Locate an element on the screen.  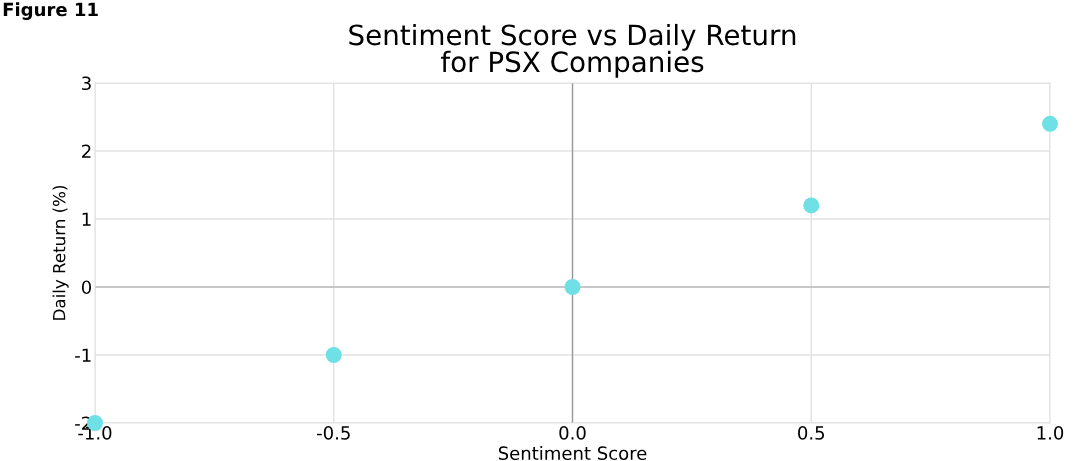
y-tick-label: 2 is located at coordinates (86, 151).